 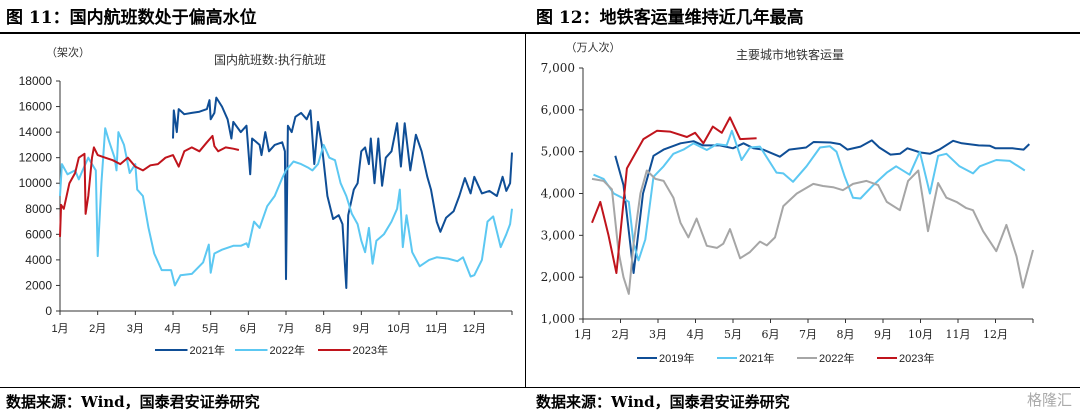 What do you see at coordinates (790, 54) in the screenshot?
I see `chart-title: 主要城市地铁客运量` at bounding box center [790, 54].